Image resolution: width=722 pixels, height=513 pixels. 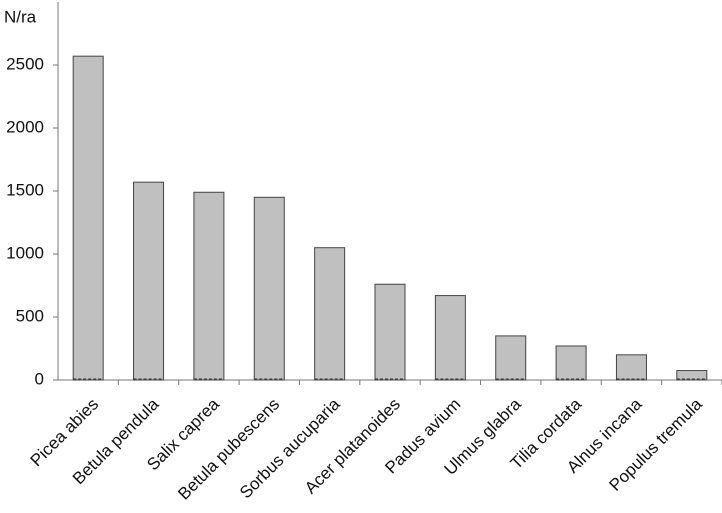 I want to click on y-axis-label: N/ra, so click(x=20, y=16).